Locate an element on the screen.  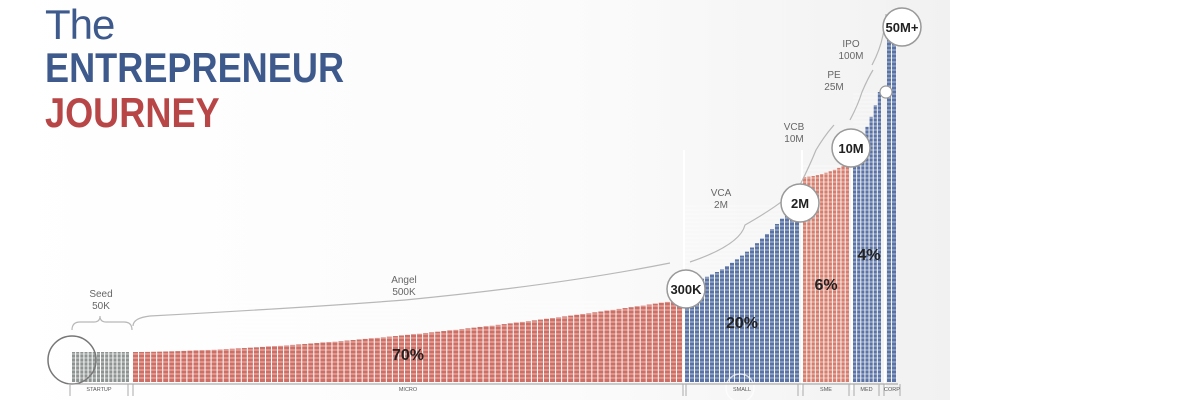
funding-stage-amount: 500K is located at coordinates (404, 292).